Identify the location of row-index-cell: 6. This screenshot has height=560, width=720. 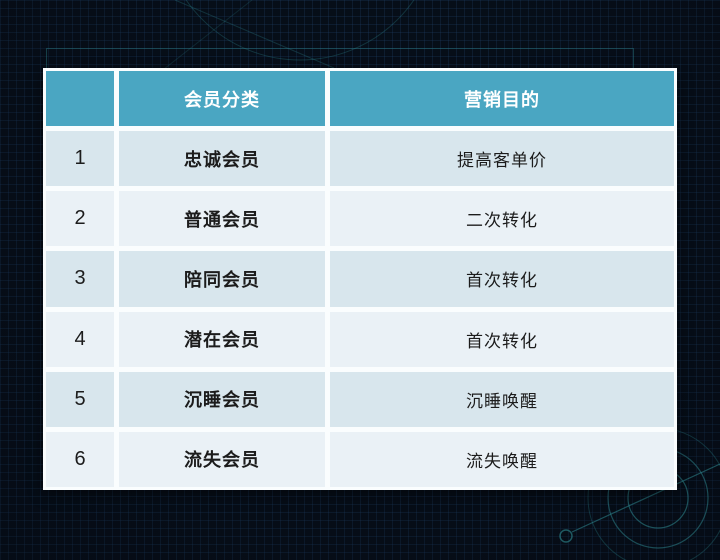
(80, 459).